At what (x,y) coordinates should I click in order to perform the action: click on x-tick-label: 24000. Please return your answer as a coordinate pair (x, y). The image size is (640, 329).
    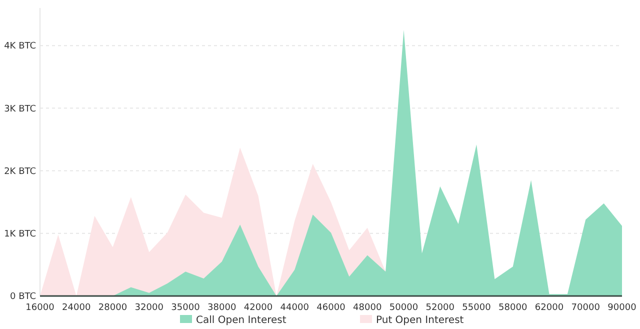
    Looking at the image, I should click on (76, 308).